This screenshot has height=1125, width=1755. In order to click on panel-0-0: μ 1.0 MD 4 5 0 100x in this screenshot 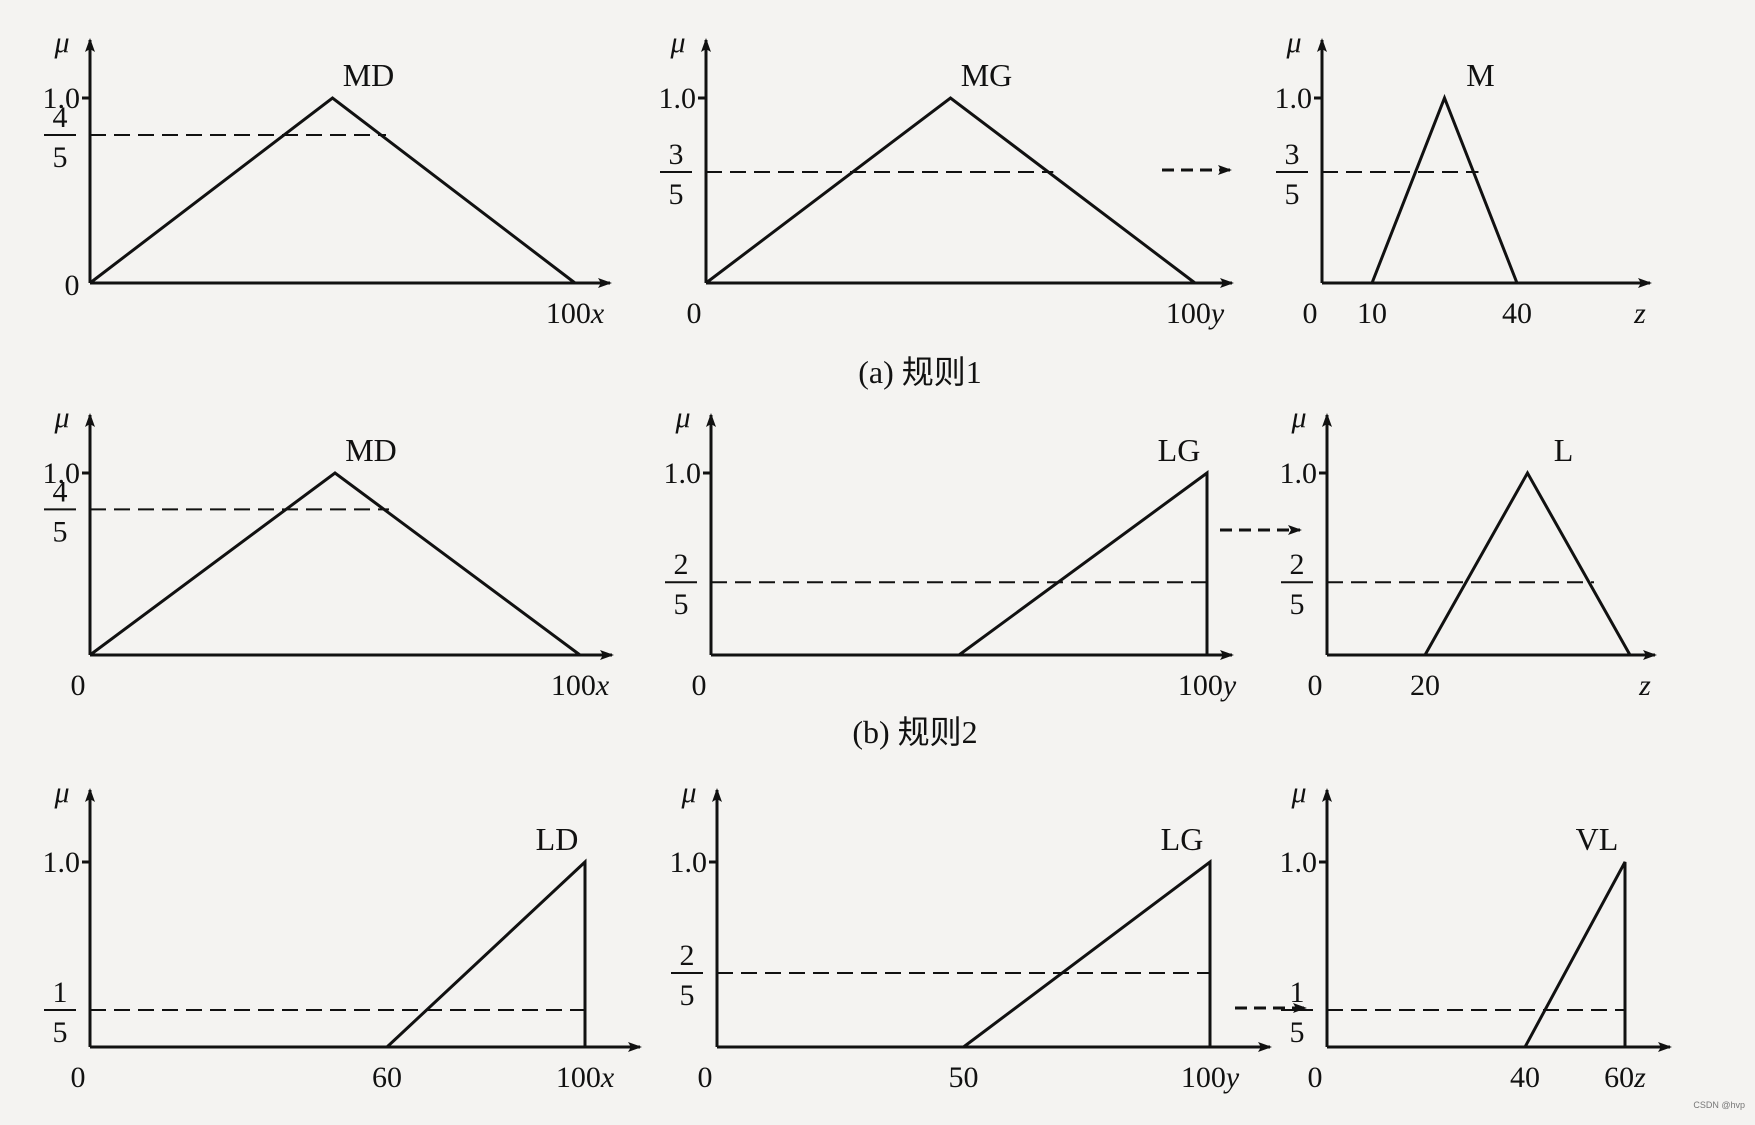, I will do `click(327, 178)`.